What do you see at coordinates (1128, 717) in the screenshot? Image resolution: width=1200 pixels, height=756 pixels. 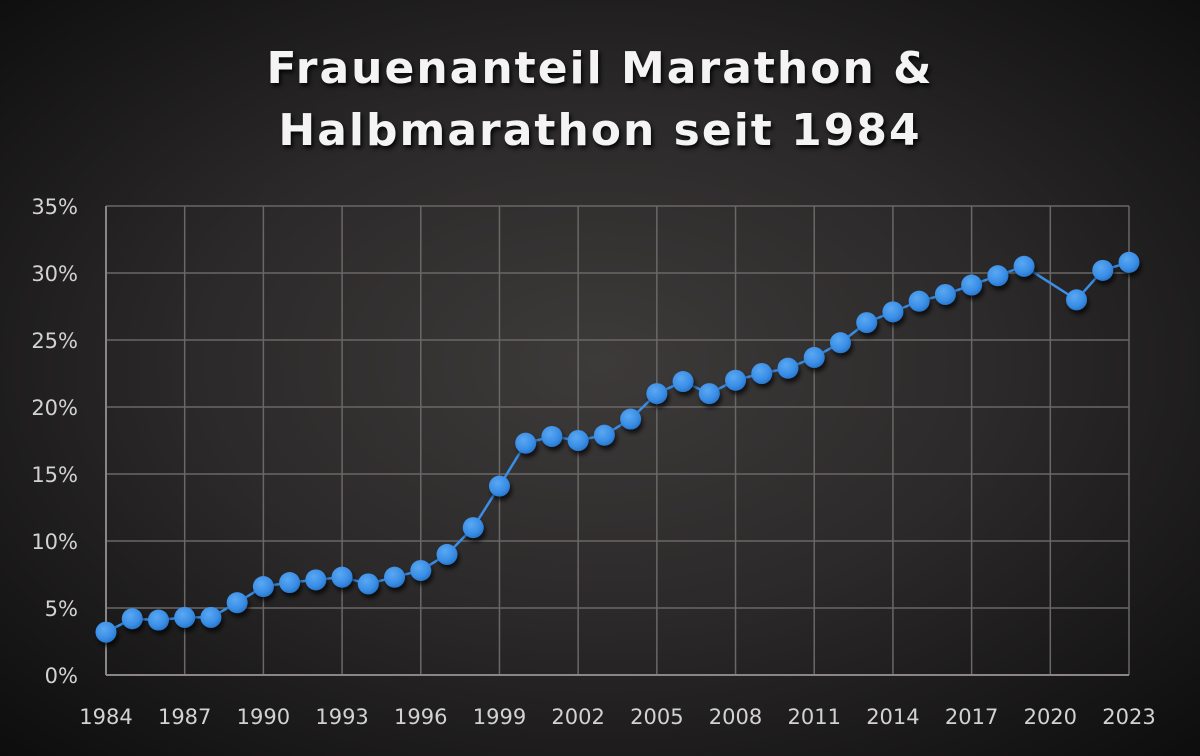 I see `x-tick-label: 2023` at bounding box center [1128, 717].